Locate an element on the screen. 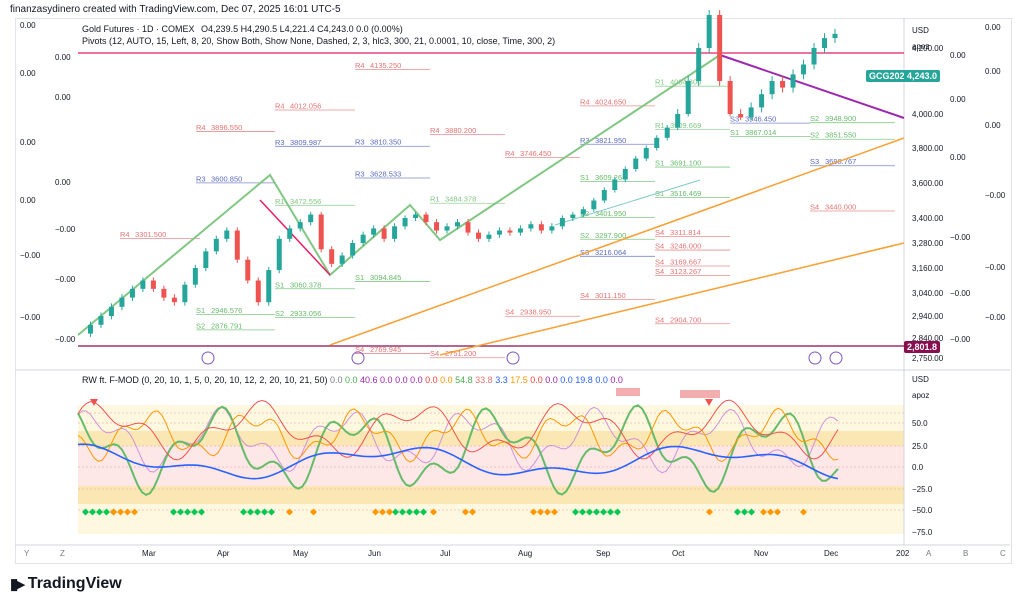  indicator-value: 33.8 is located at coordinates (482, 380).